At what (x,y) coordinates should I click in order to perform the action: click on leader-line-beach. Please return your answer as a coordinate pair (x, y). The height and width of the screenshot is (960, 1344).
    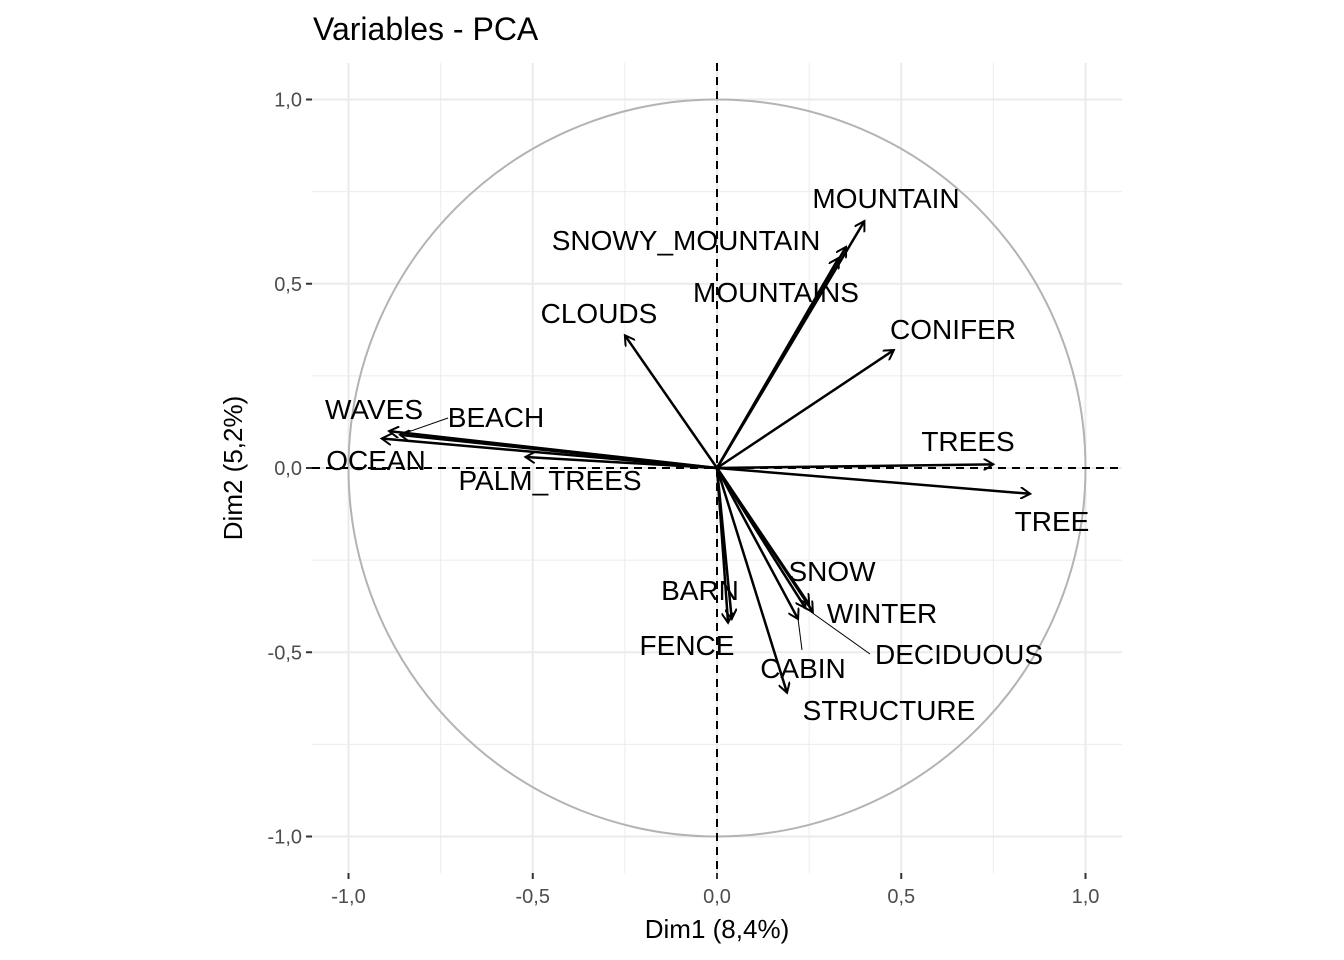
    Looking at the image, I should click on (424, 426).